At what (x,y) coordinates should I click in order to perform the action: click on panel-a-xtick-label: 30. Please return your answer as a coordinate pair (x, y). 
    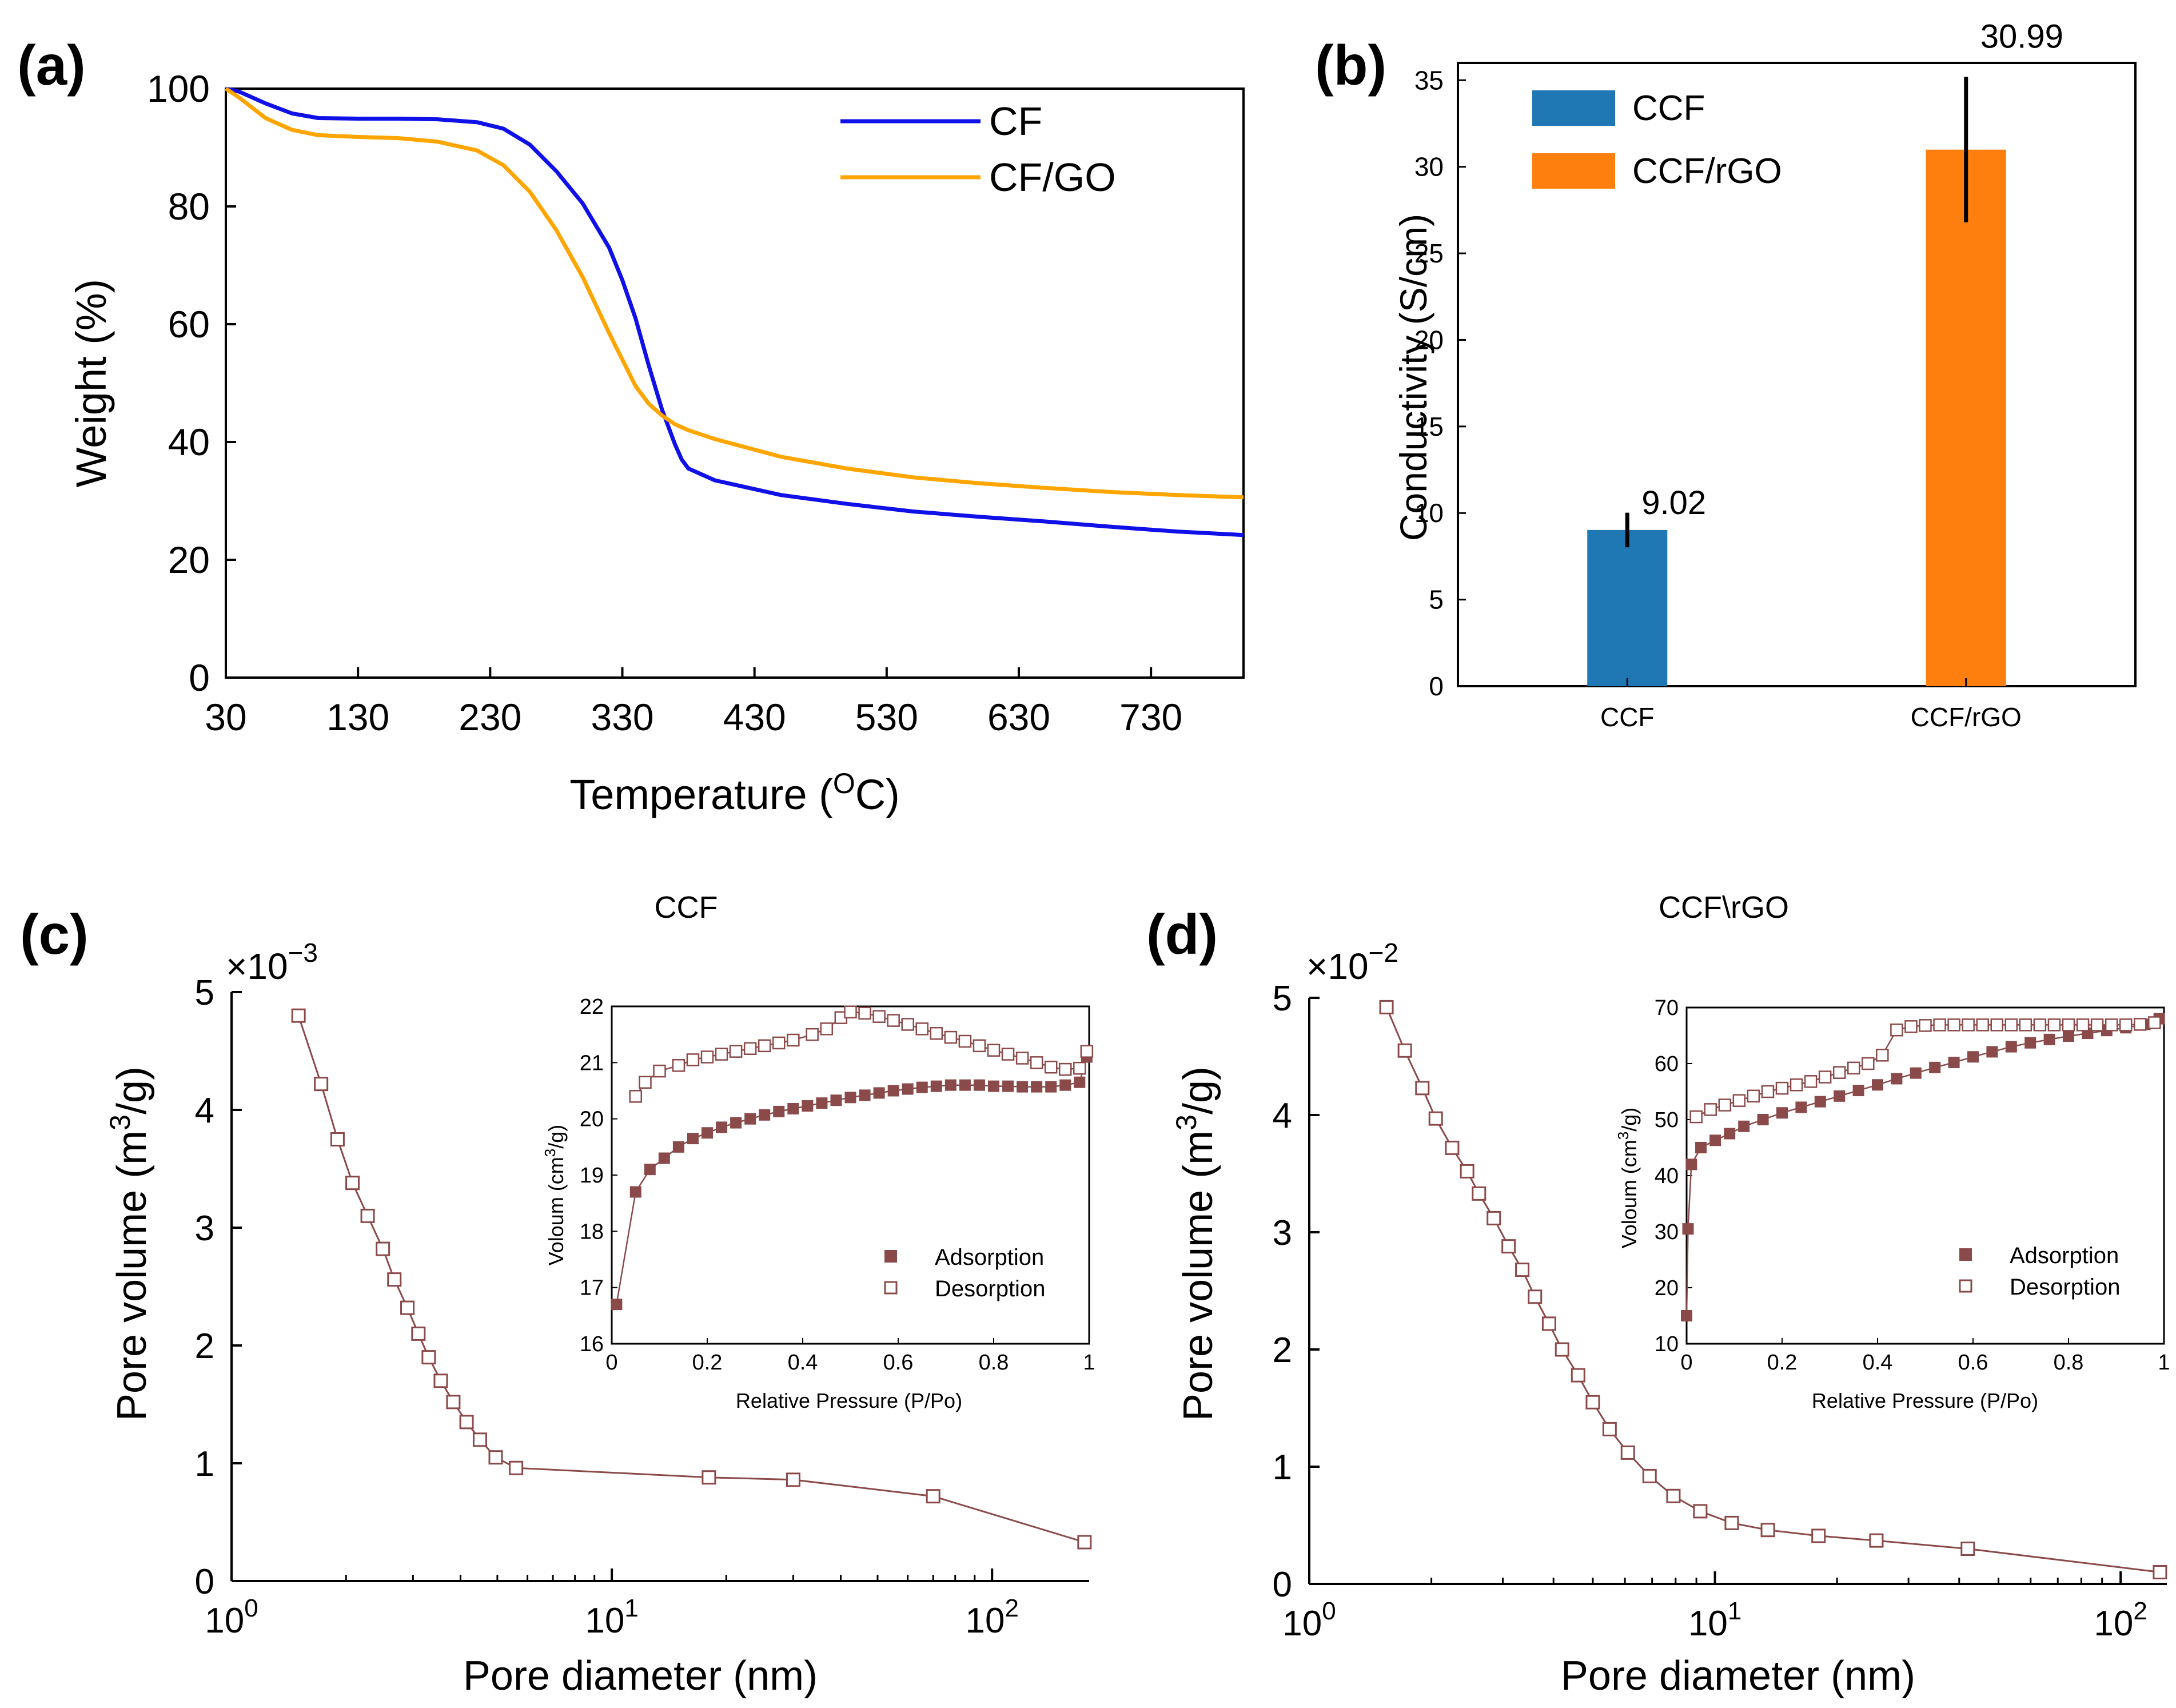
    Looking at the image, I should click on (225, 717).